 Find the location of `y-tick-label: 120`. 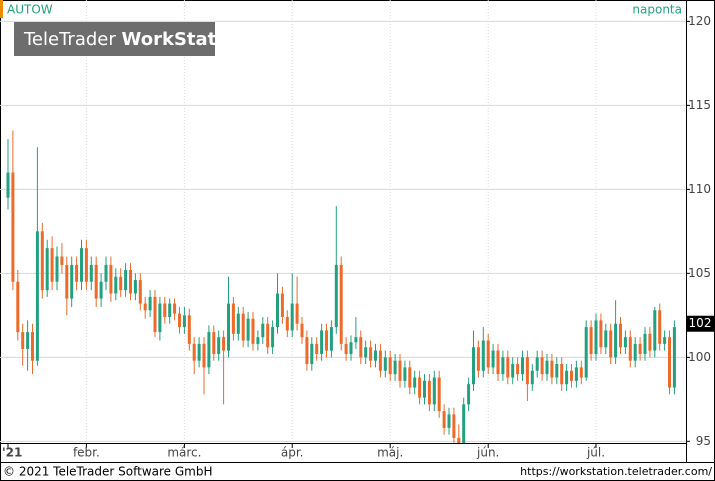

y-tick-label: 120 is located at coordinates (699, 21).